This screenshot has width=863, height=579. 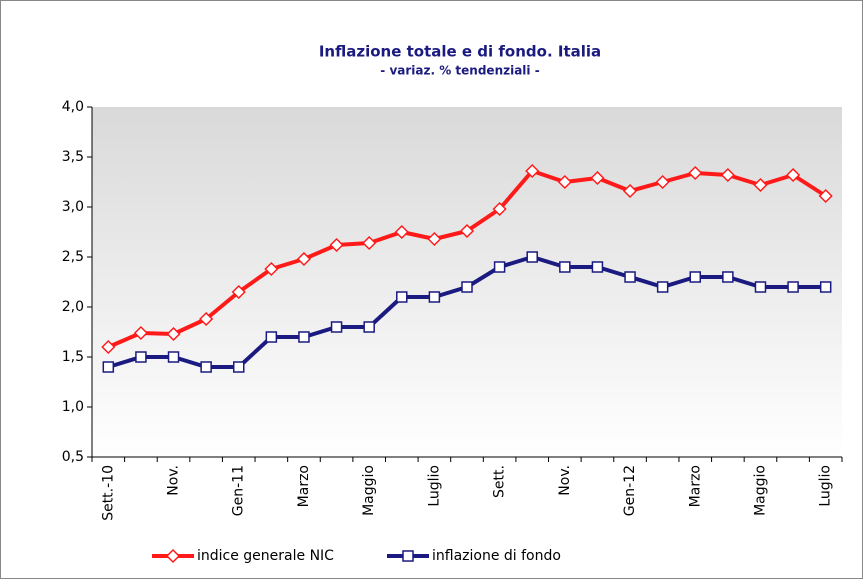 What do you see at coordinates (73, 157) in the screenshot?
I see `y-tick-label: 3,5` at bounding box center [73, 157].